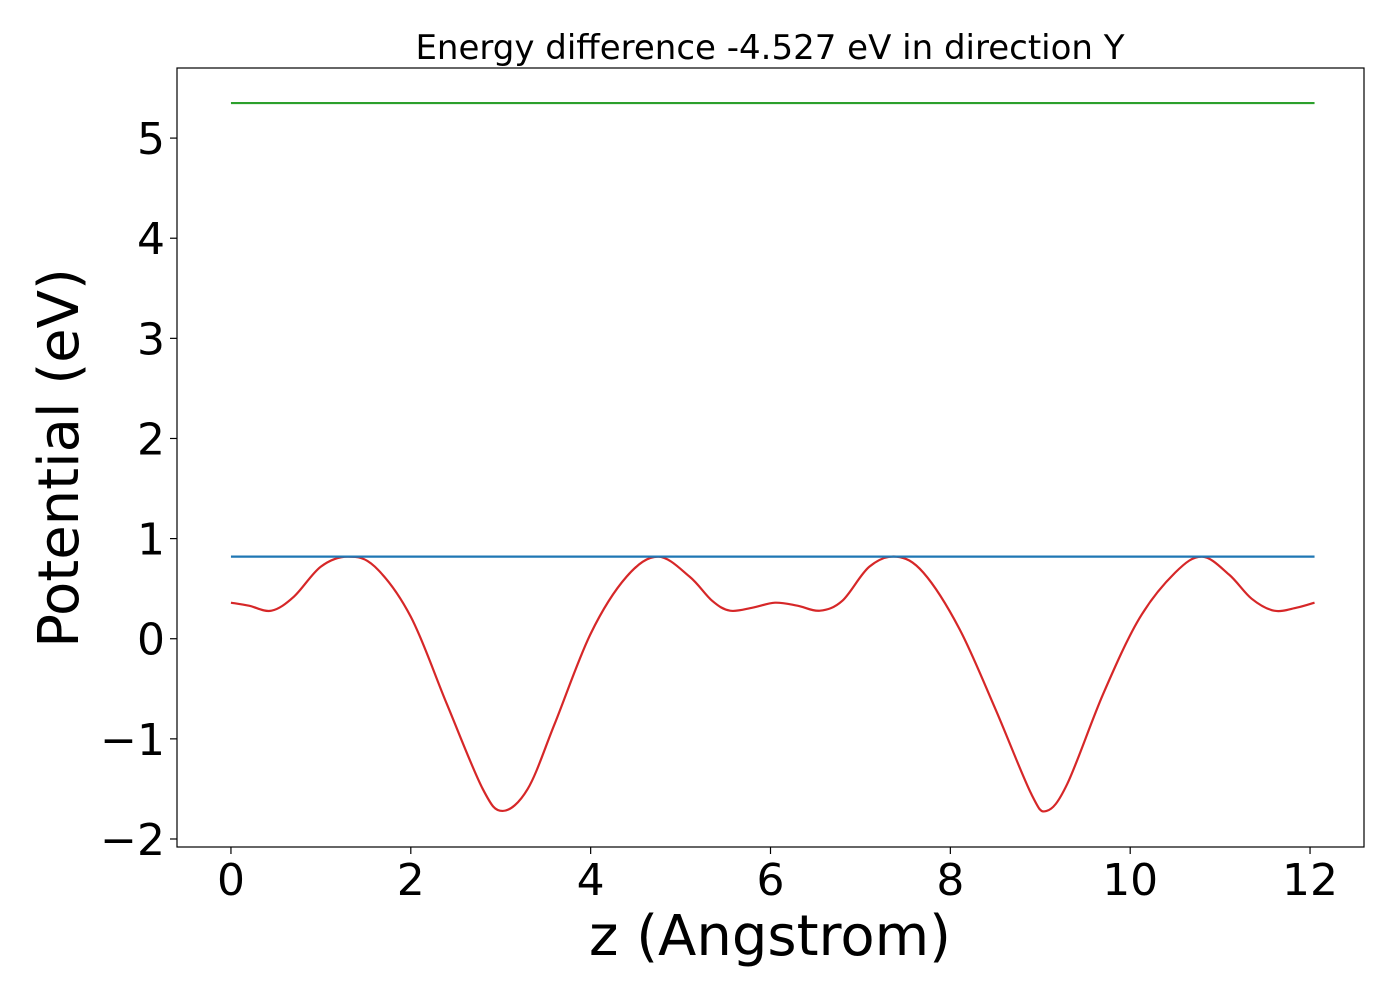 Image resolution: width=1400 pixels, height=1000 pixels. Describe the element at coordinates (770, 936) in the screenshot. I see `x-axis-label: z (Angstrom)` at that location.